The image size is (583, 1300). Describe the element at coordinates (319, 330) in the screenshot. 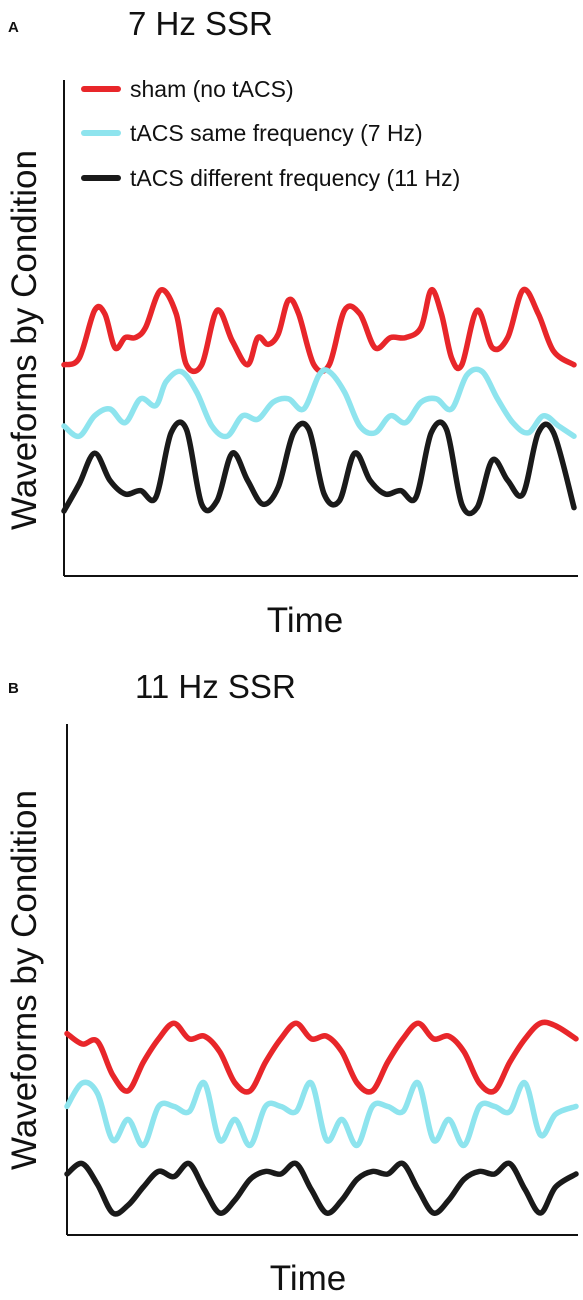

I see `panel-a-series-sham` at that location.